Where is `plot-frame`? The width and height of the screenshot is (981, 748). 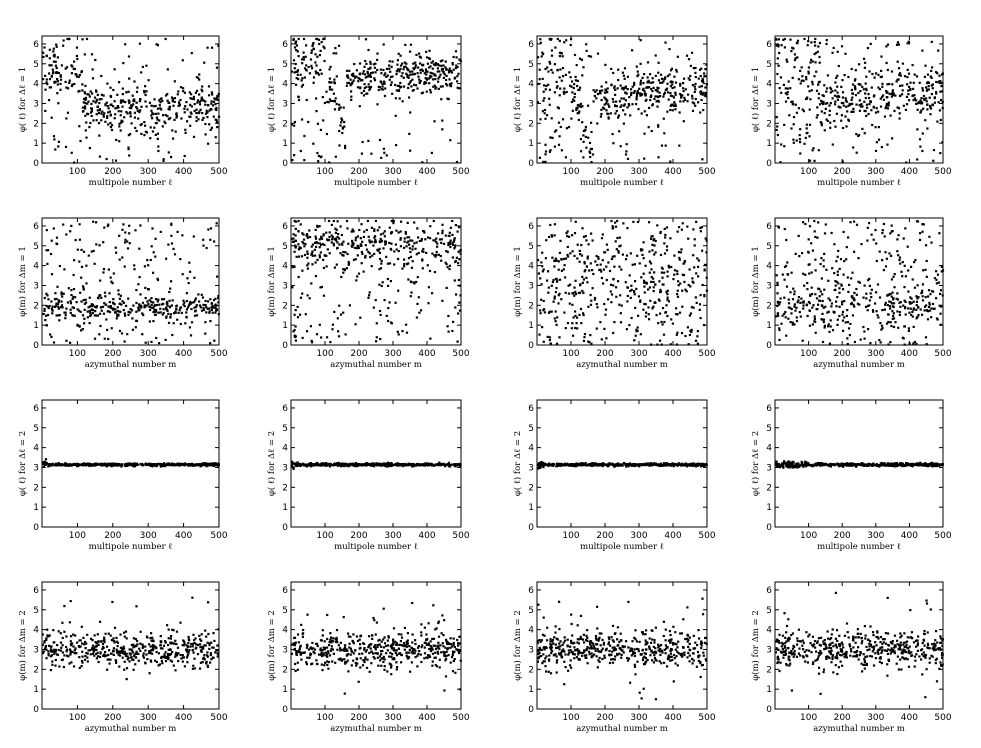 plot-frame is located at coordinates (622, 281).